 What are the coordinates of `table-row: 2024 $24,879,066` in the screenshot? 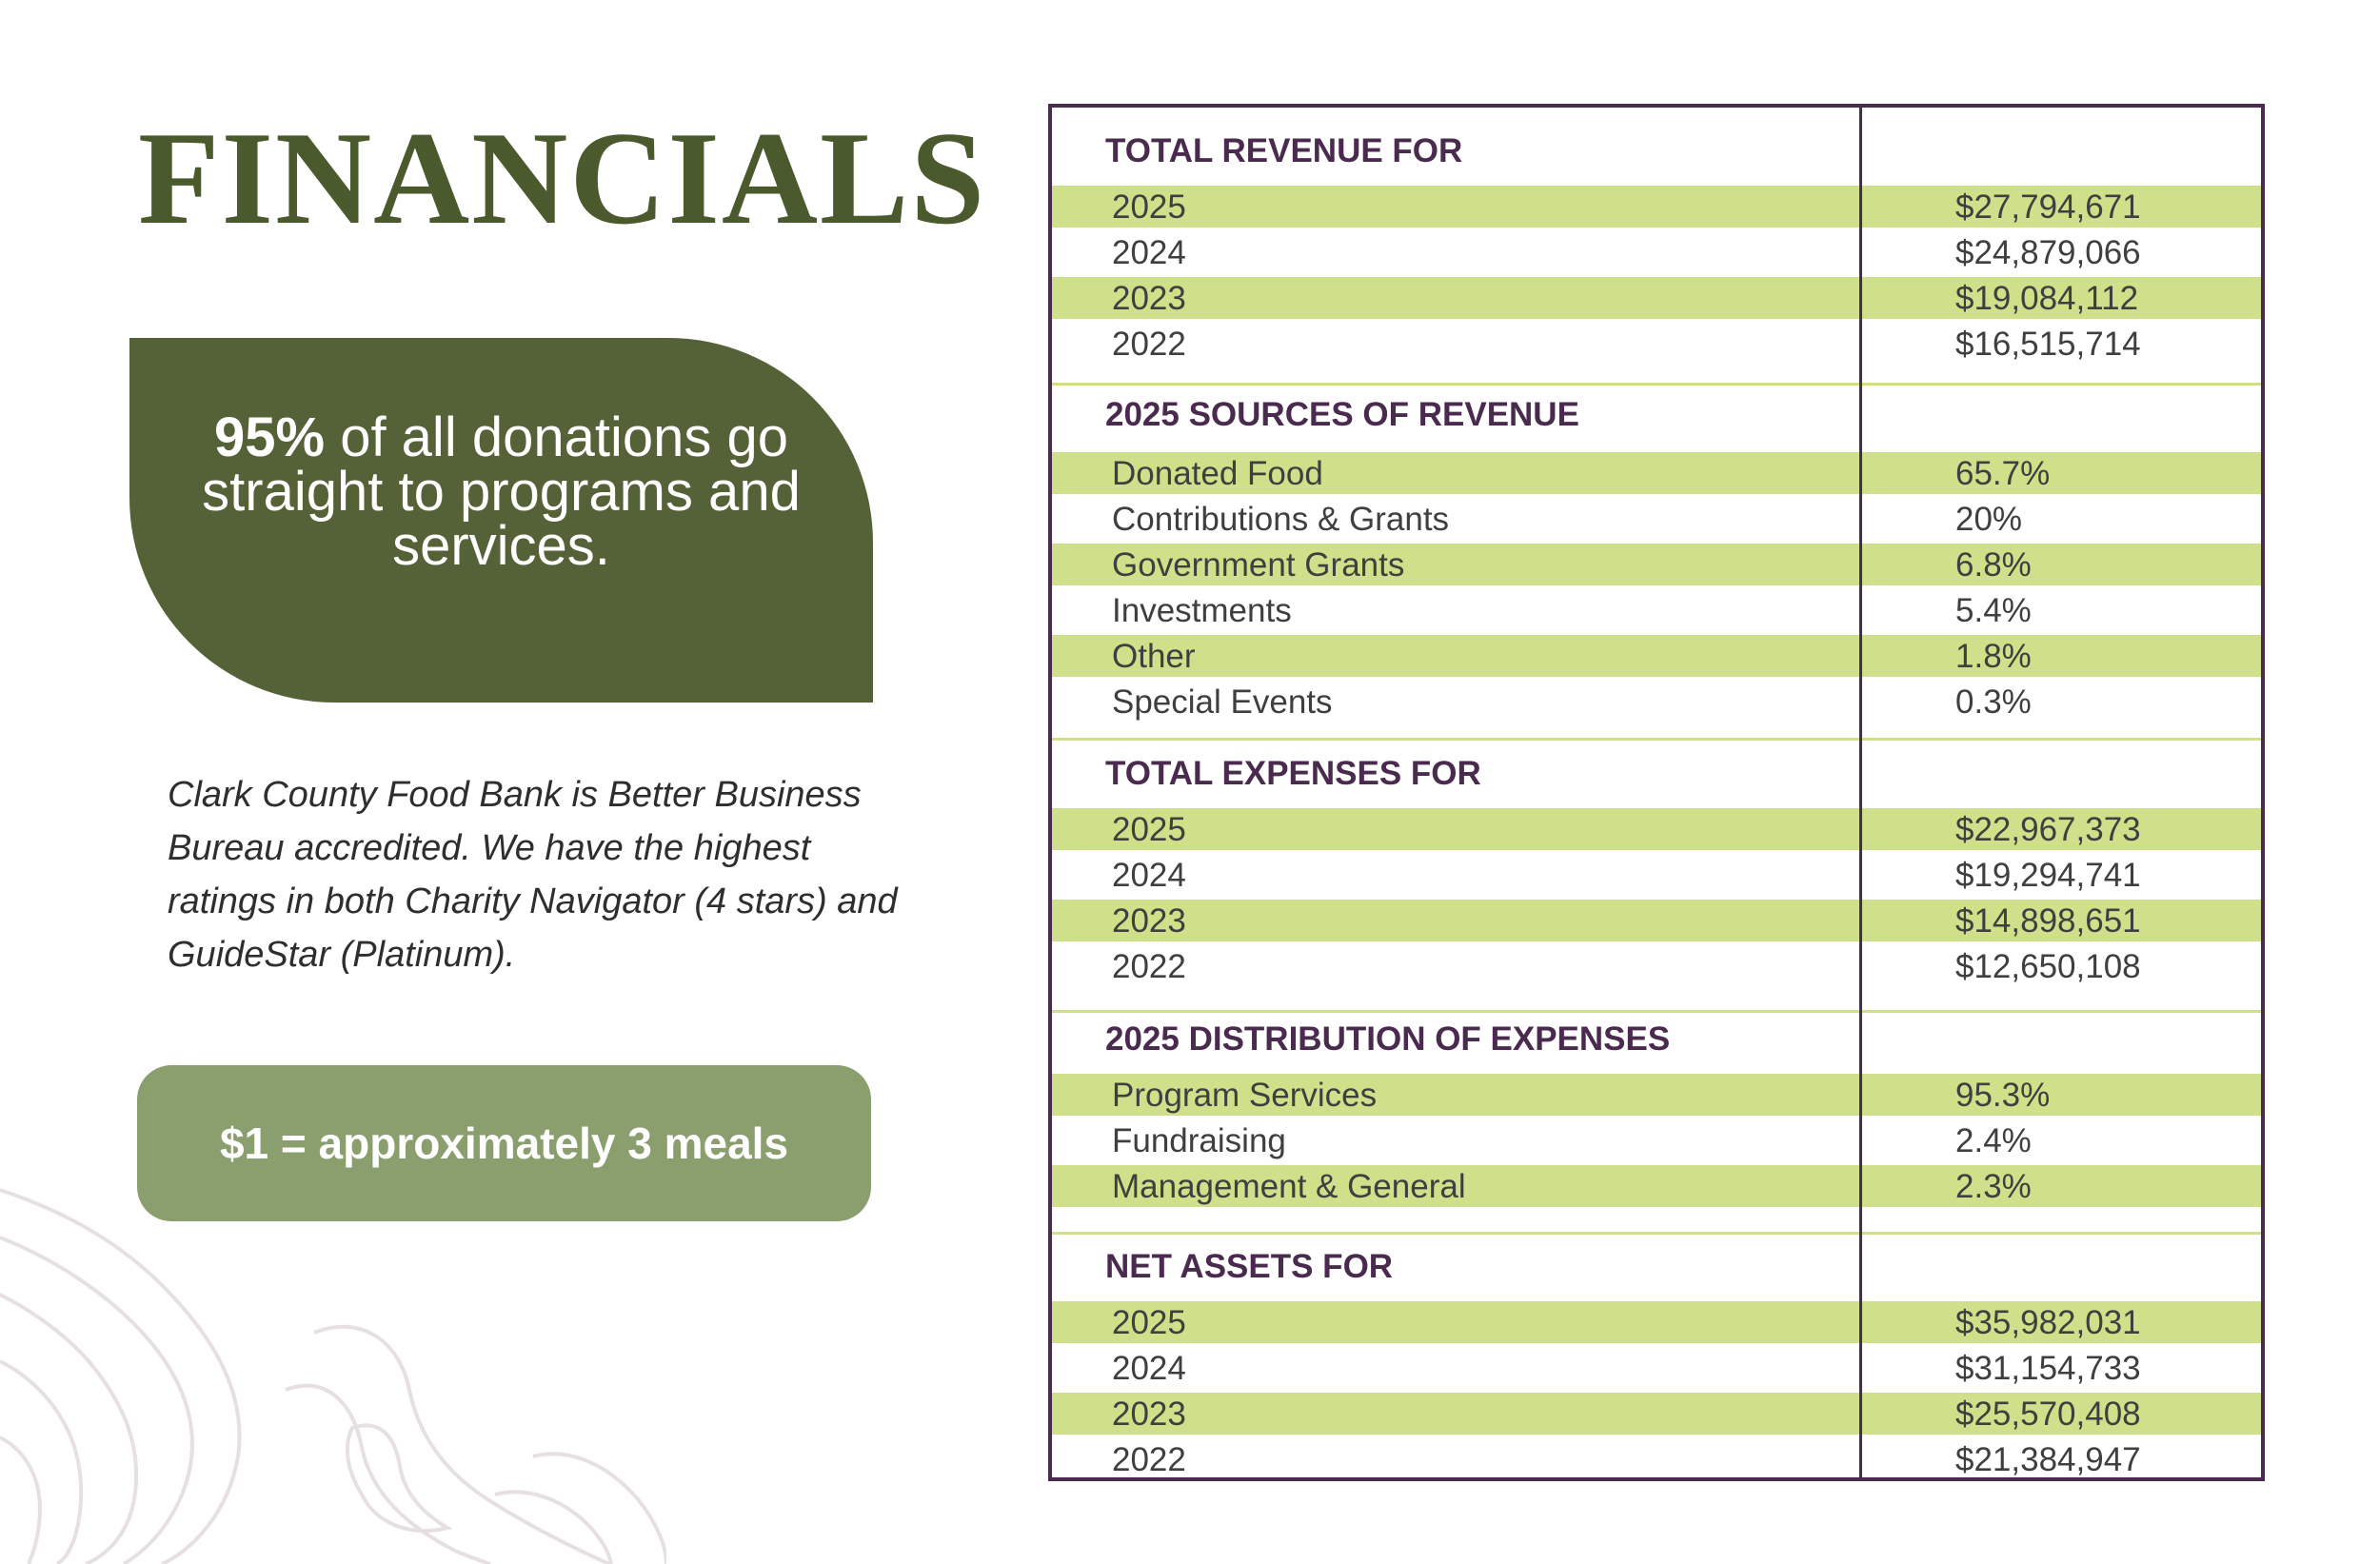 It's located at (1656, 252).